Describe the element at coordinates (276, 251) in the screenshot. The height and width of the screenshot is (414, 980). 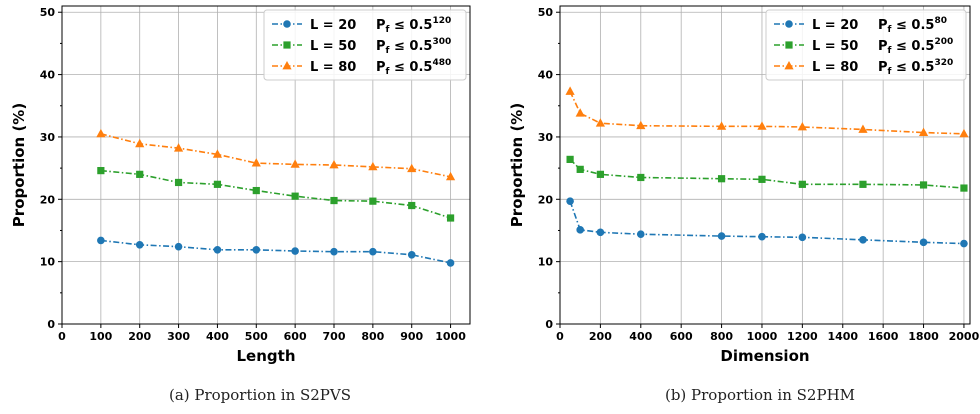
I see `series-l=20` at that location.